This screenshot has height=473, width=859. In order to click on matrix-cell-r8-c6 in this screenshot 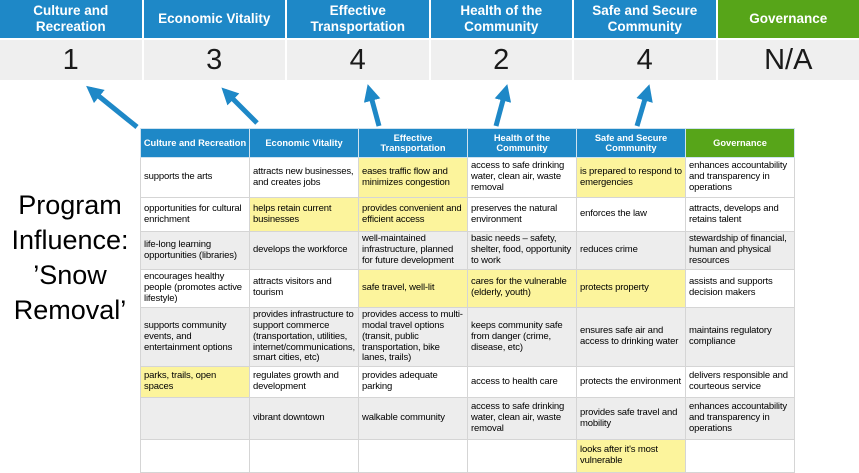, I will do `click(740, 456)`.